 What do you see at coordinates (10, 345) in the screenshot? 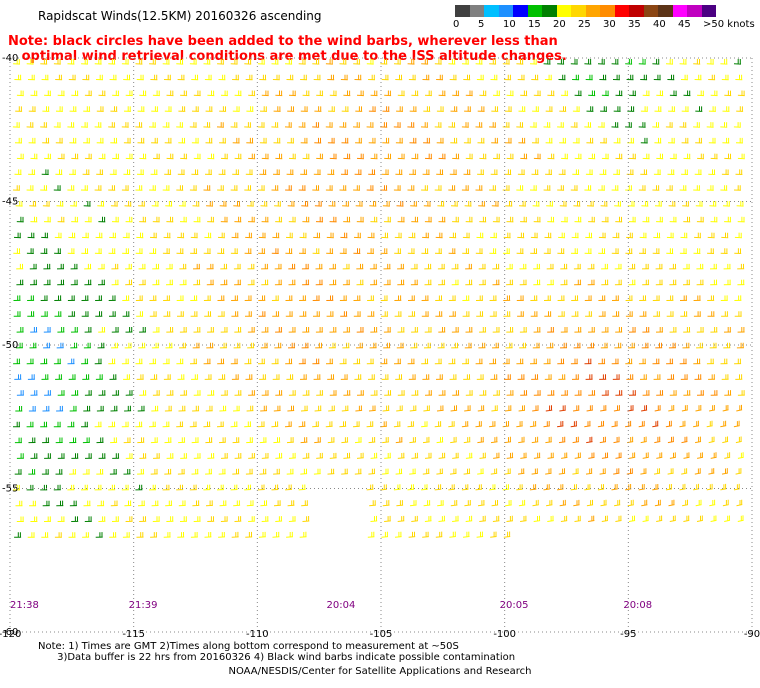
I see `lat-label: -50` at bounding box center [10, 345].